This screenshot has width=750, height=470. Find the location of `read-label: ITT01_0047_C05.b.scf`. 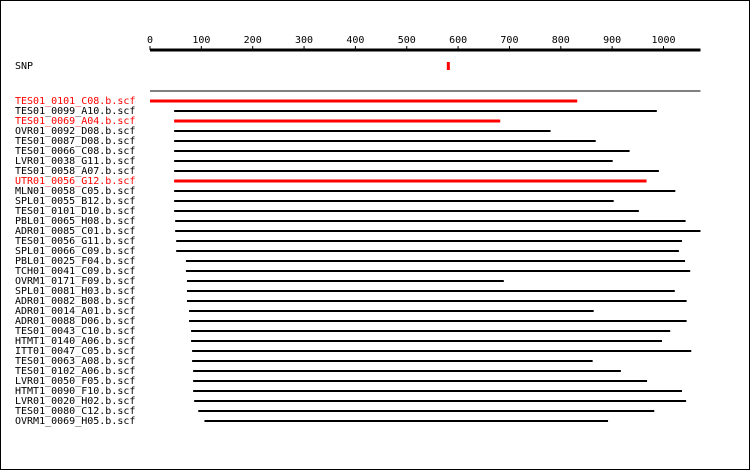

read-label: ITT01_0047_C05.b.scf is located at coordinates (75, 351).